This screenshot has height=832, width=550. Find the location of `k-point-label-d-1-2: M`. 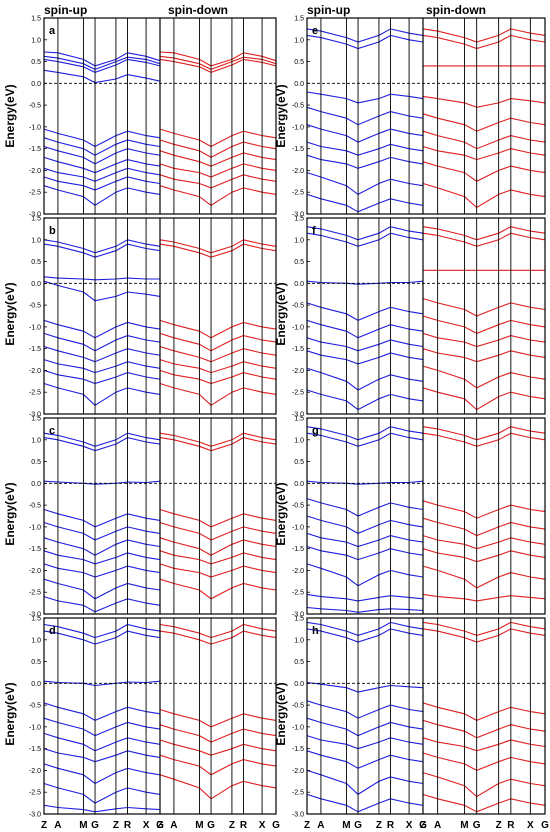

k-point-label-d-1-2: M is located at coordinates (199, 825).